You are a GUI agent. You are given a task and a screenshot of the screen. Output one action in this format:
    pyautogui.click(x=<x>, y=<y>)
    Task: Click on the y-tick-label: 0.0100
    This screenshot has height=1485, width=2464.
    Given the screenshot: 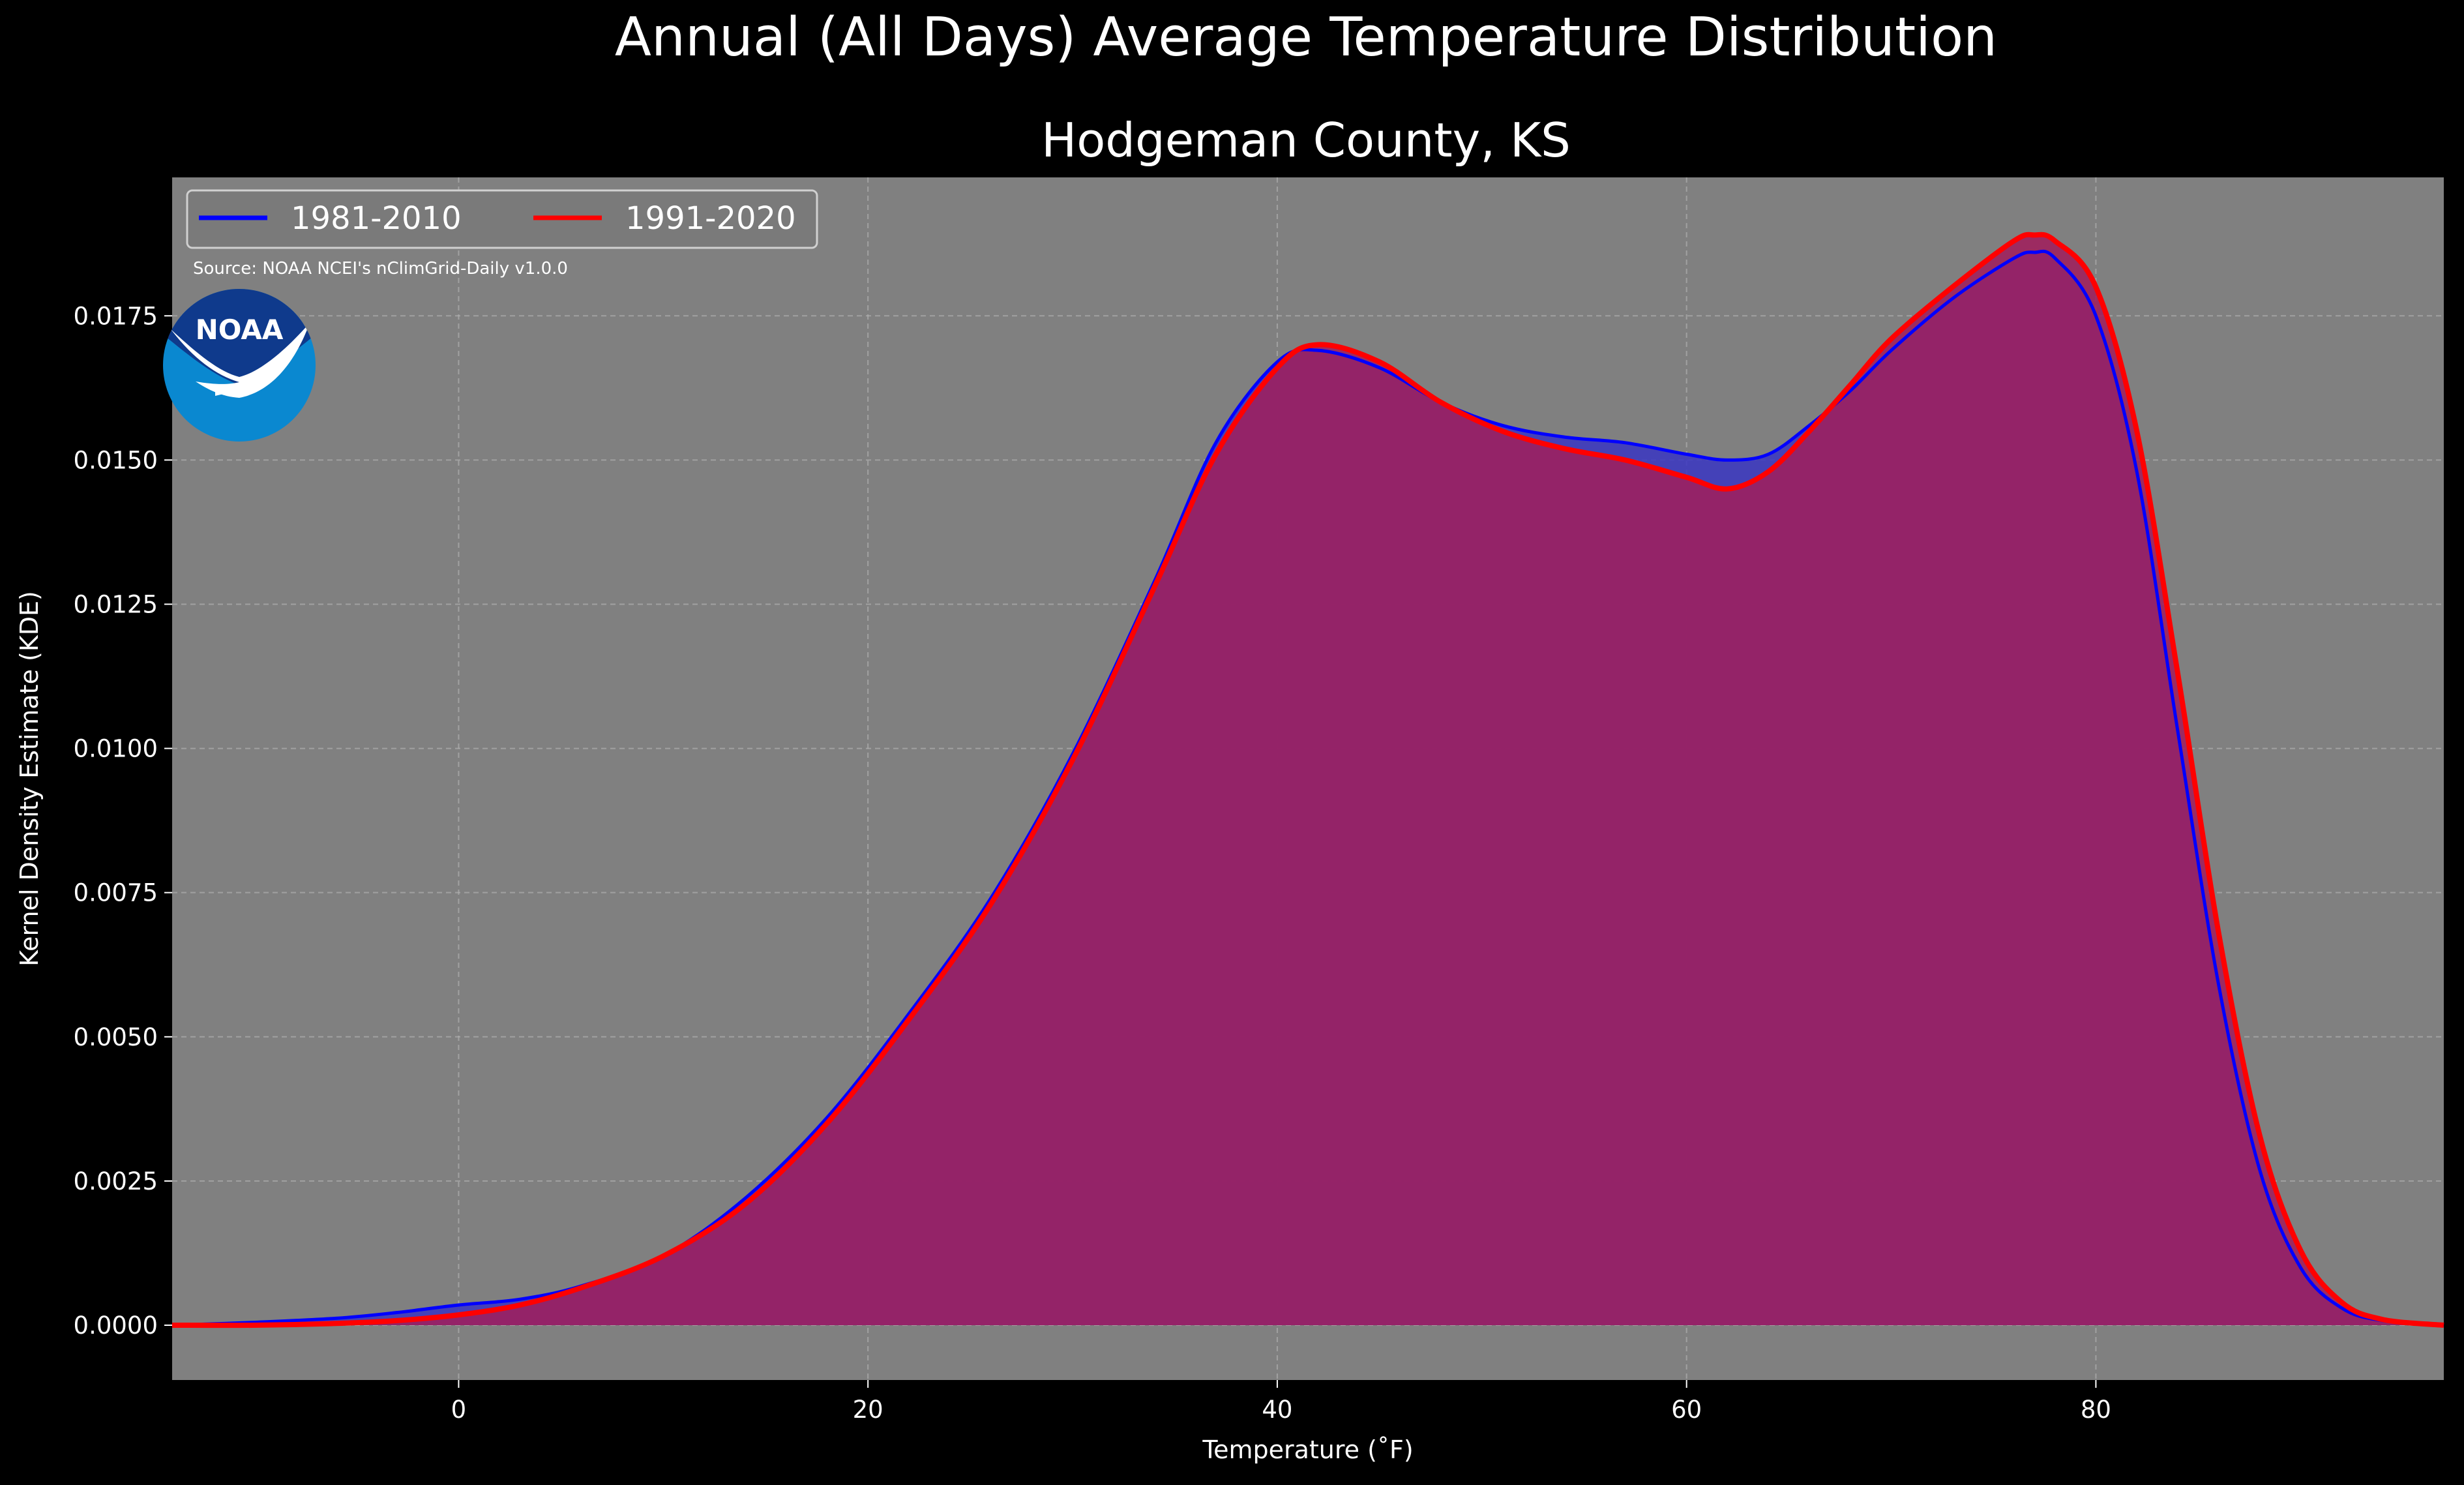 What is the action you would take?
    pyautogui.click(x=116, y=749)
    